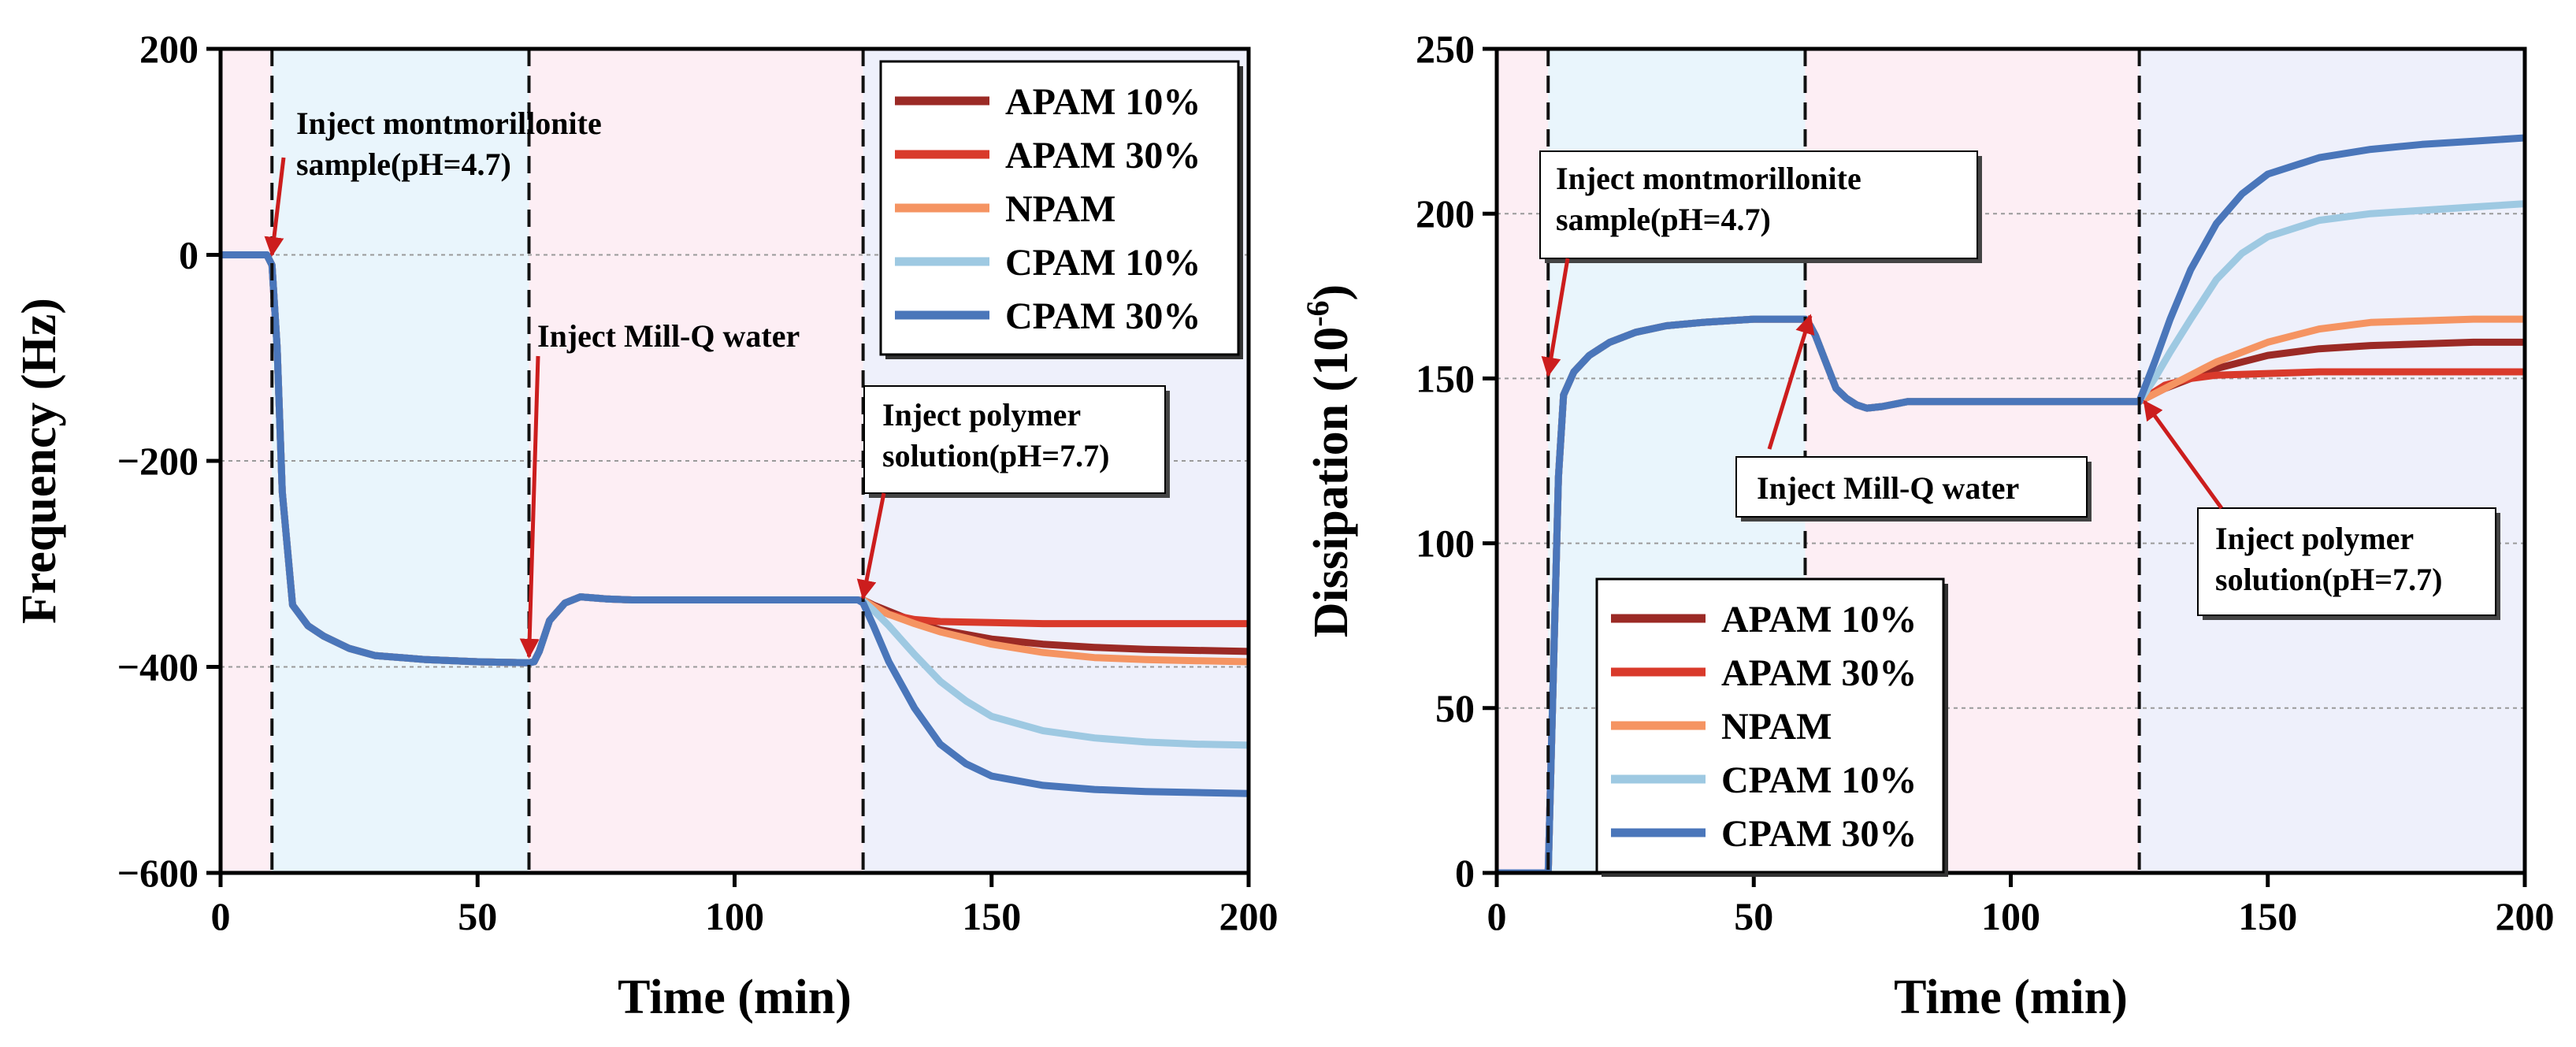 Image resolution: width=2576 pixels, height=1047 pixels. I want to click on y-axis-title: Frequency (Hz), so click(39, 461).